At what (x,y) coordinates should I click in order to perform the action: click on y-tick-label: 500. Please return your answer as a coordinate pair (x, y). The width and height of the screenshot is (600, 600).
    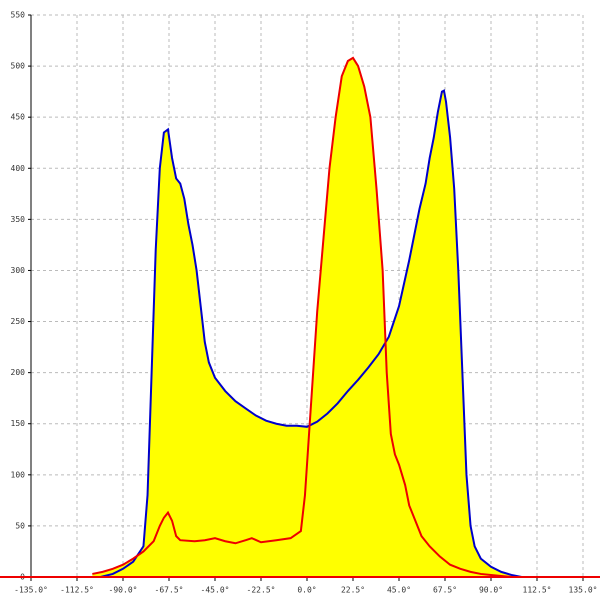
    Looking at the image, I should click on (18, 66).